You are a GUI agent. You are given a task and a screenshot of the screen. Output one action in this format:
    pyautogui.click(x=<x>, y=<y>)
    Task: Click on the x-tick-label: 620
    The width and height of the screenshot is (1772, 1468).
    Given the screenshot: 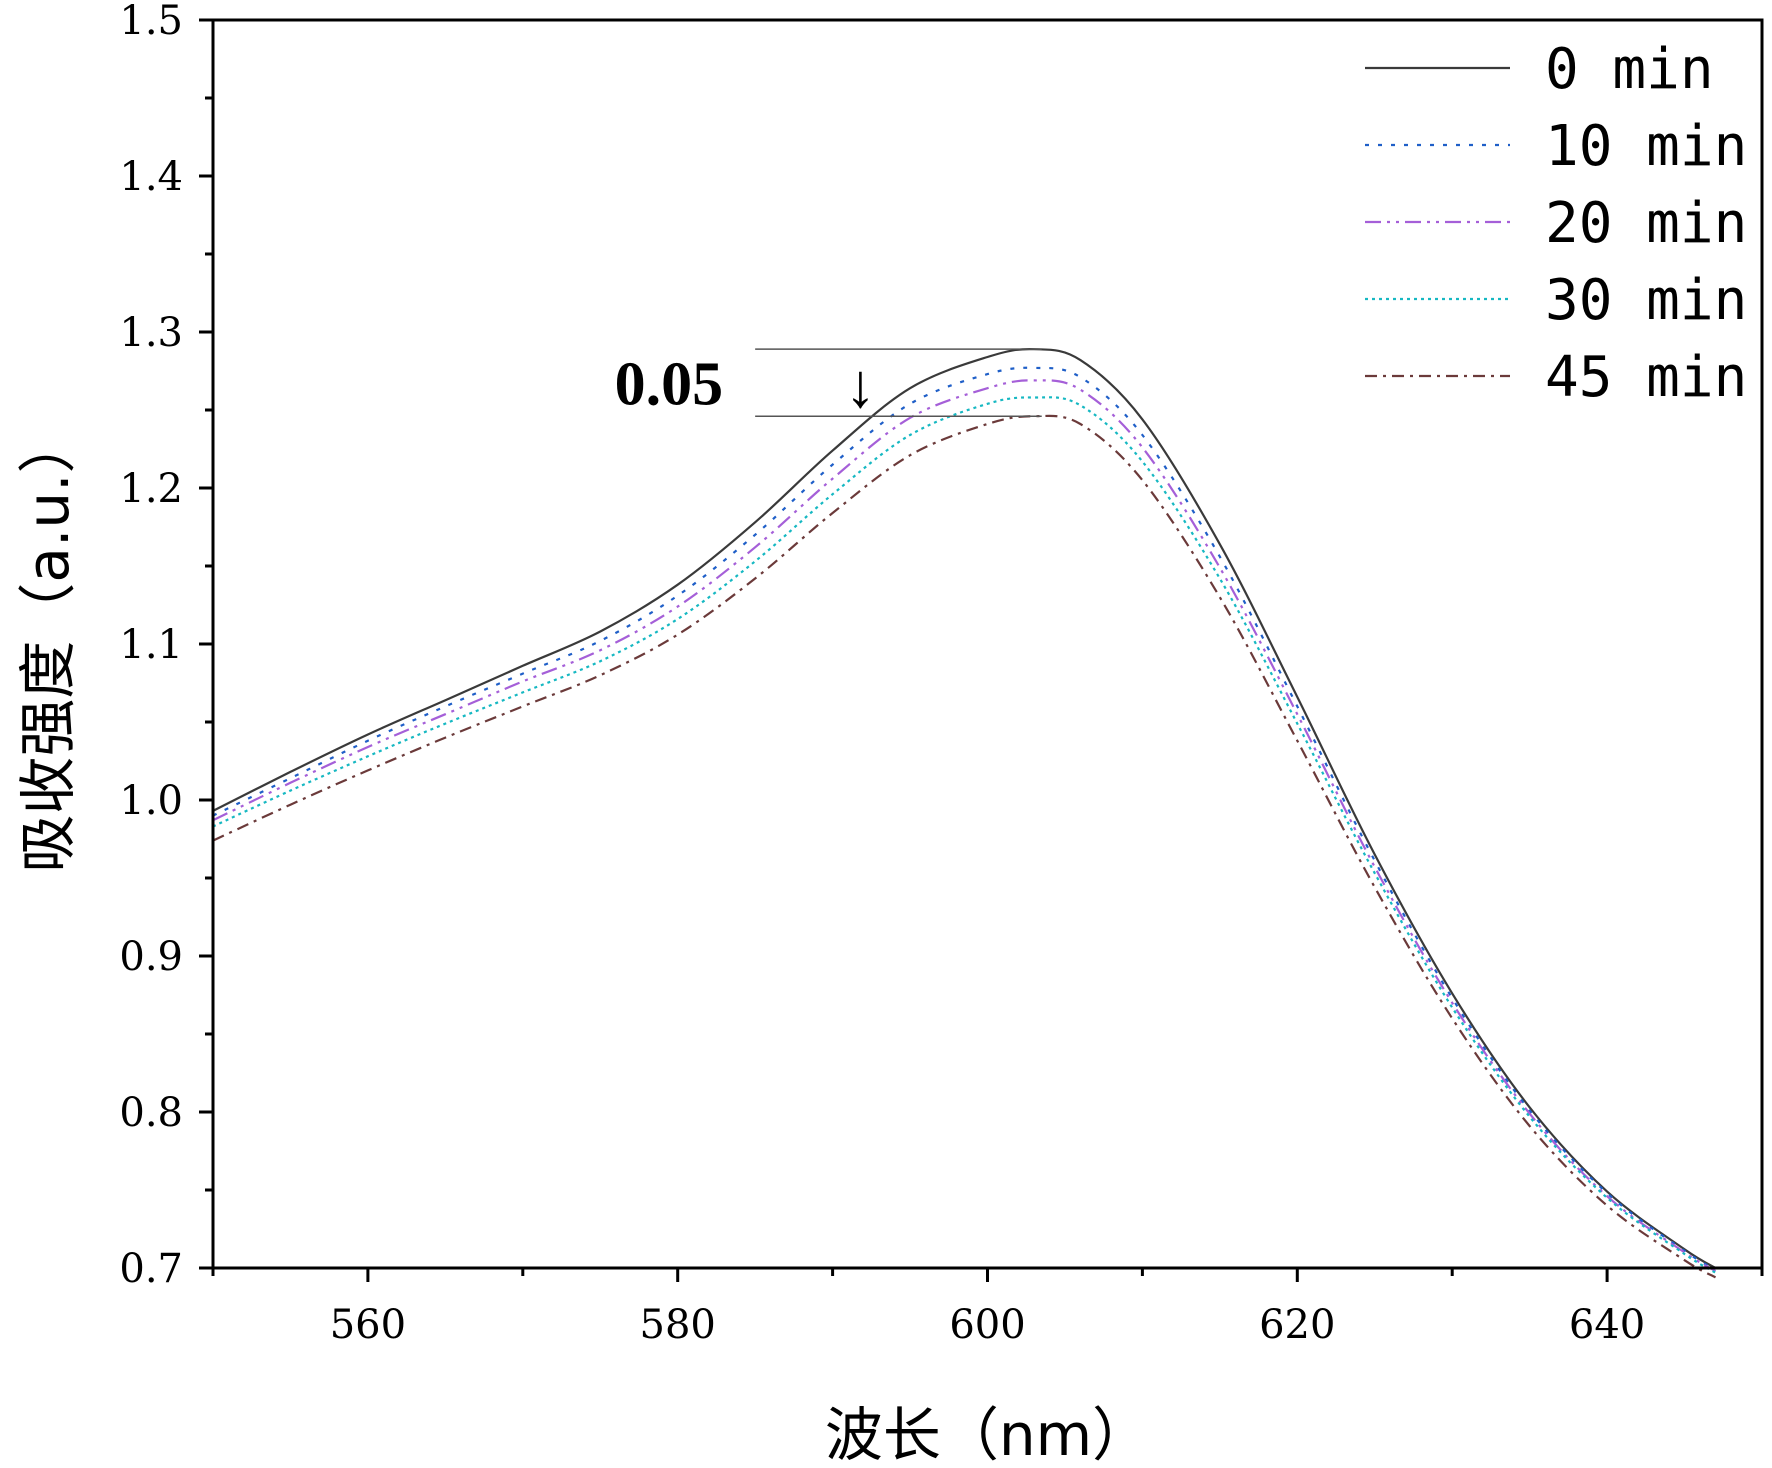 What is the action you would take?
    pyautogui.click(x=1297, y=1325)
    